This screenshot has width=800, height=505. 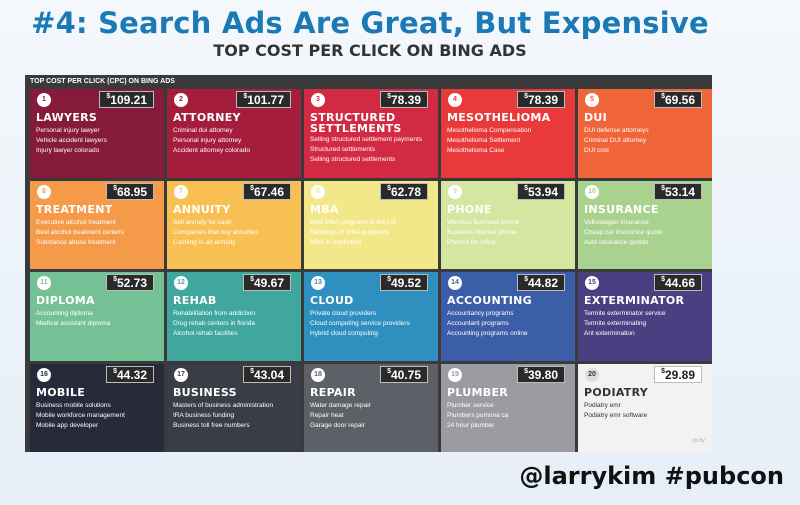 What do you see at coordinates (455, 374) in the screenshot?
I see `tile-rank: 19` at bounding box center [455, 374].